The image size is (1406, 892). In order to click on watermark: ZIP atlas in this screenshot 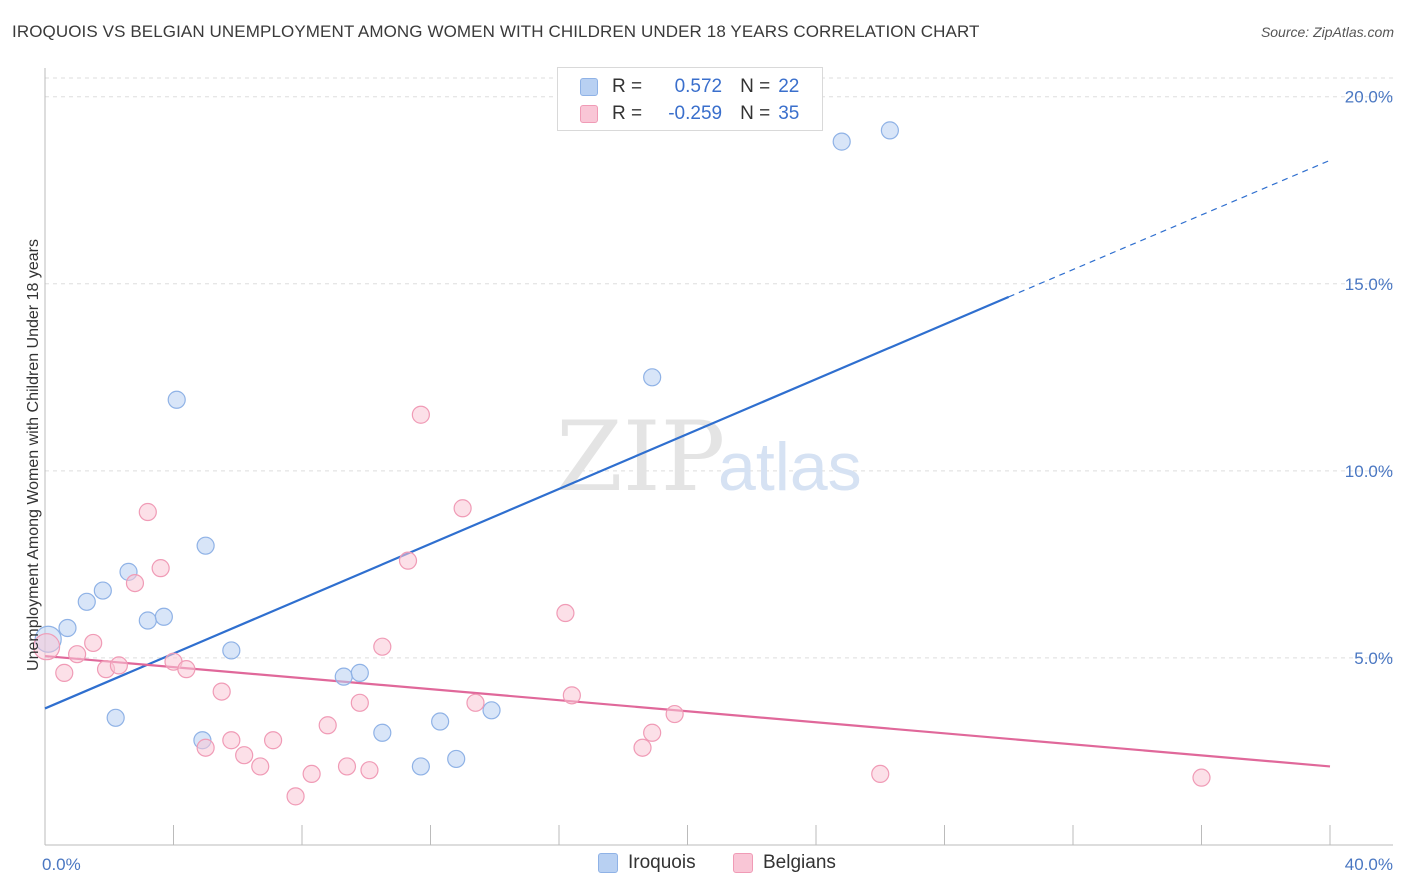, I will do `click(709, 457)`.